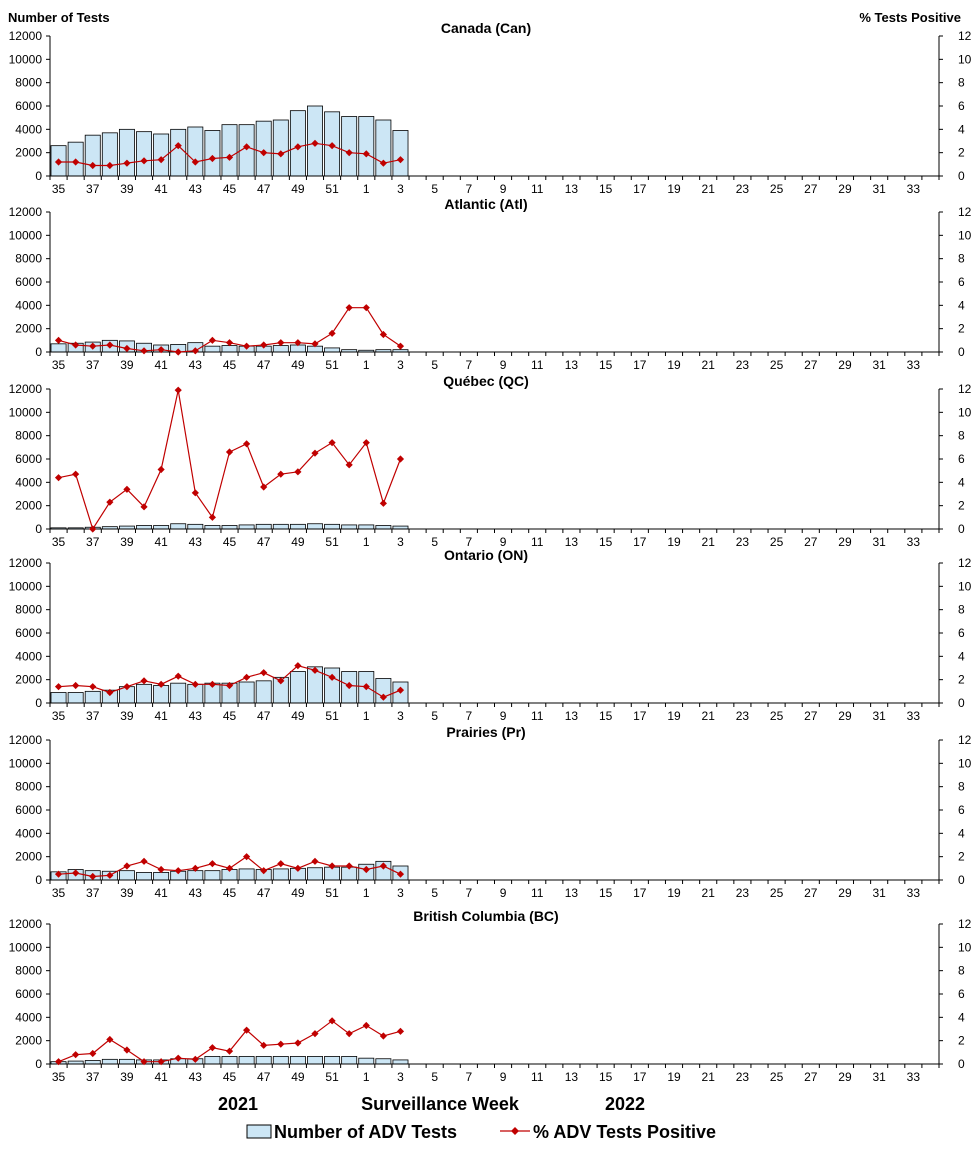 The image size is (976, 1152). Describe the element at coordinates (811, 542) in the screenshot. I see `x-tick-label: 27` at that location.